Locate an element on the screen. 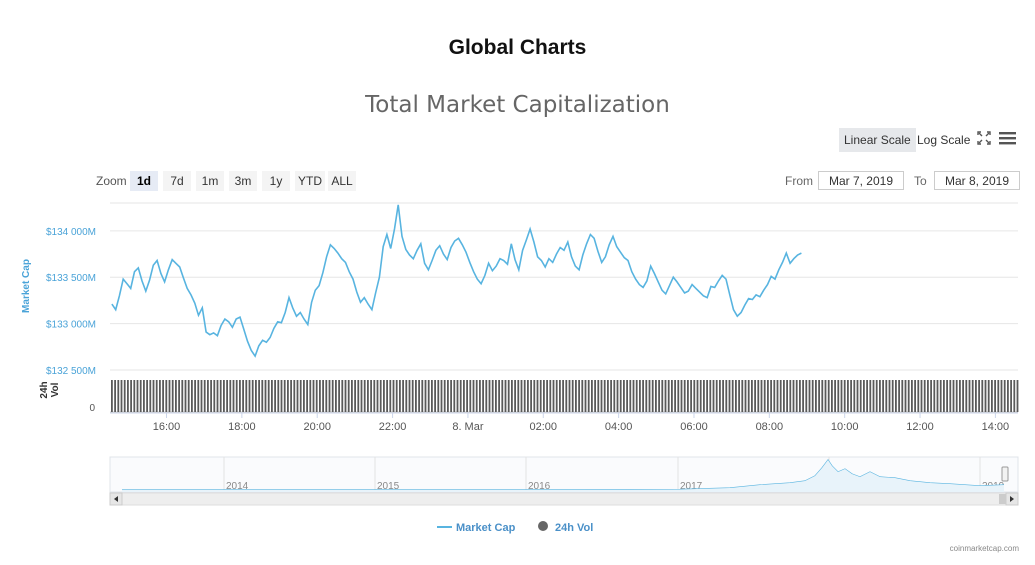 The image size is (1035, 565). legend-item-24h-vol: 24h Vol is located at coordinates (565, 527).